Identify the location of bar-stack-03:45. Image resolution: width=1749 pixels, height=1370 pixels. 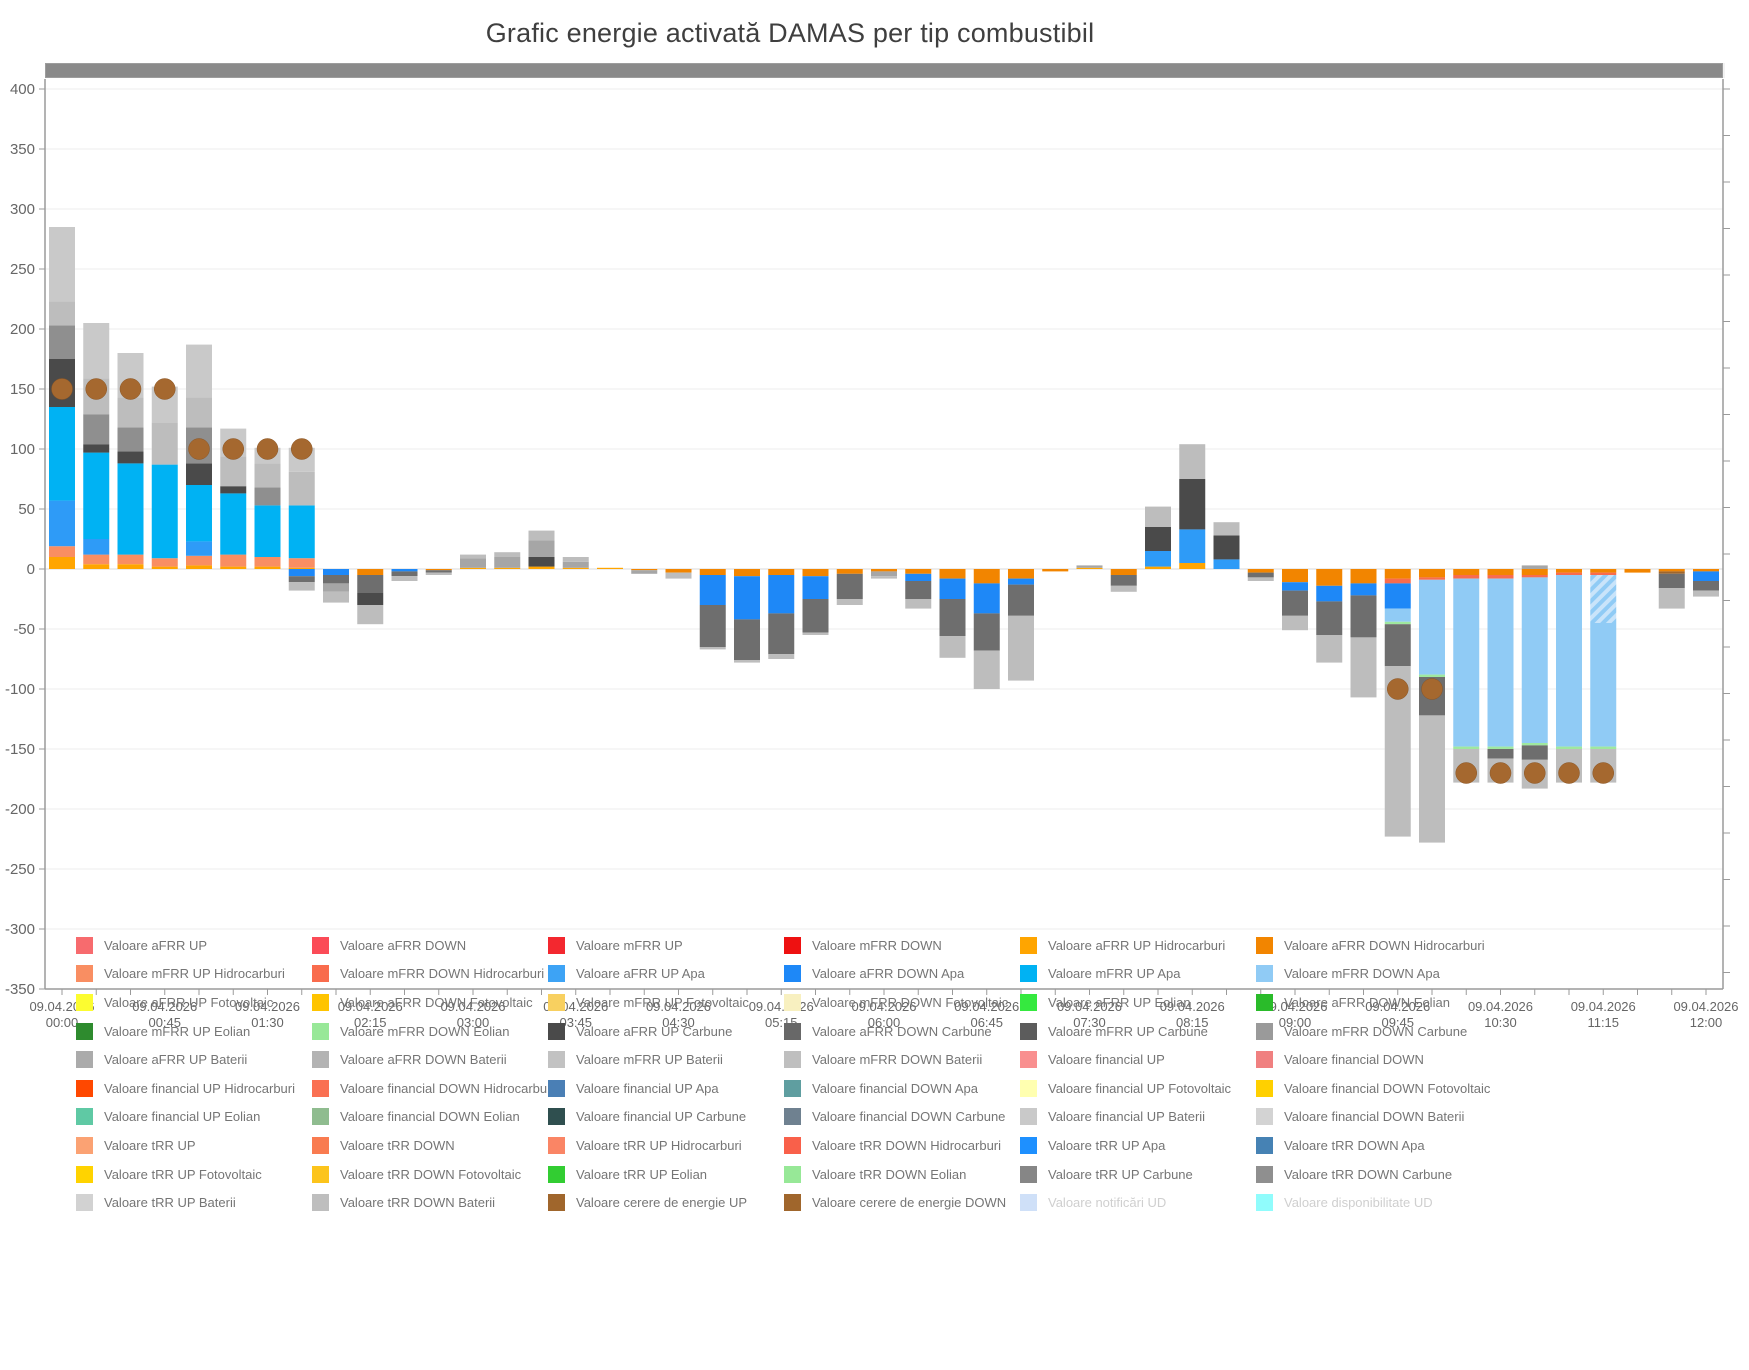
(575, 563).